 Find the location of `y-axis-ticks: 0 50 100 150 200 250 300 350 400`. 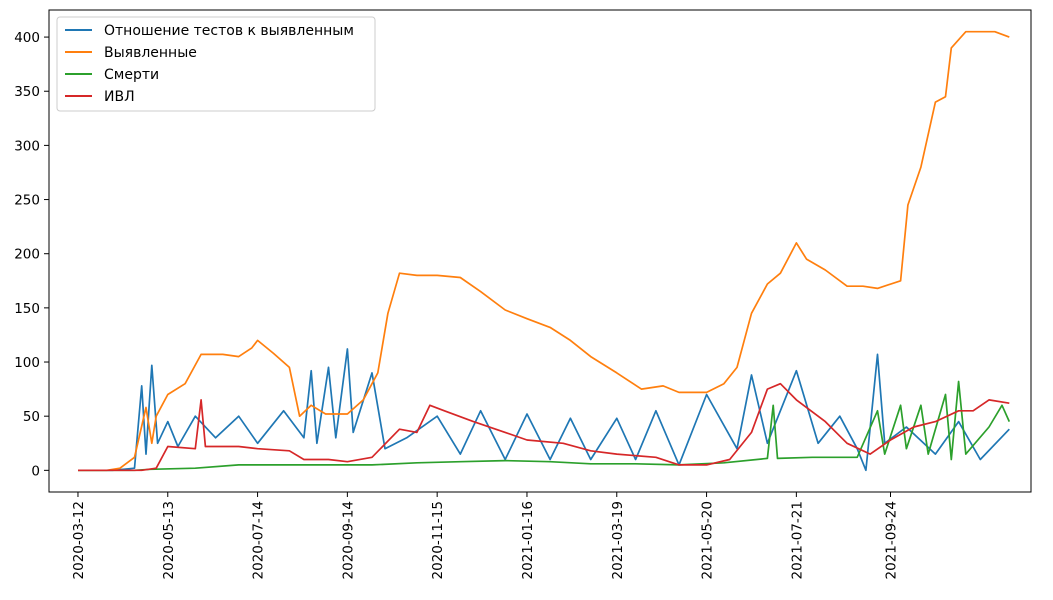

y-axis-ticks: 0 50 100 150 200 250 300 350 400 is located at coordinates (31, 254).